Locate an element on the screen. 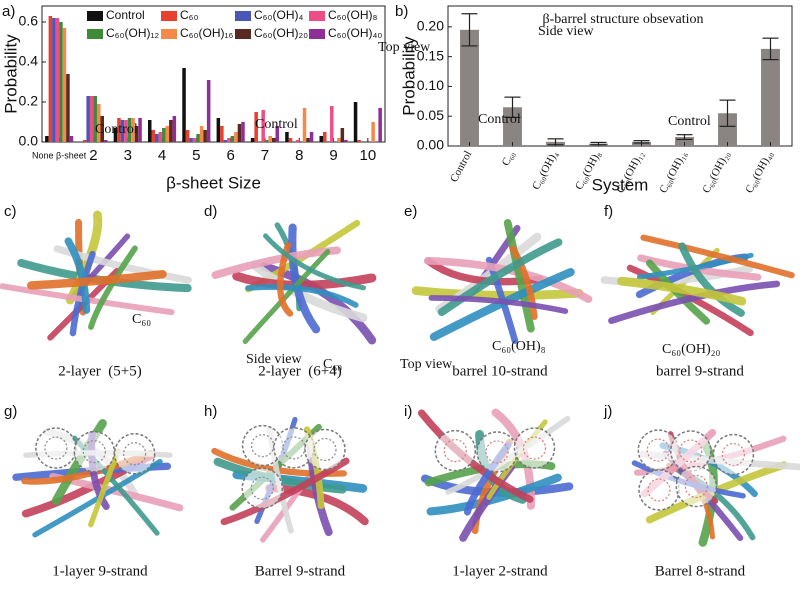  panel-label: e) is located at coordinates (410, 211).